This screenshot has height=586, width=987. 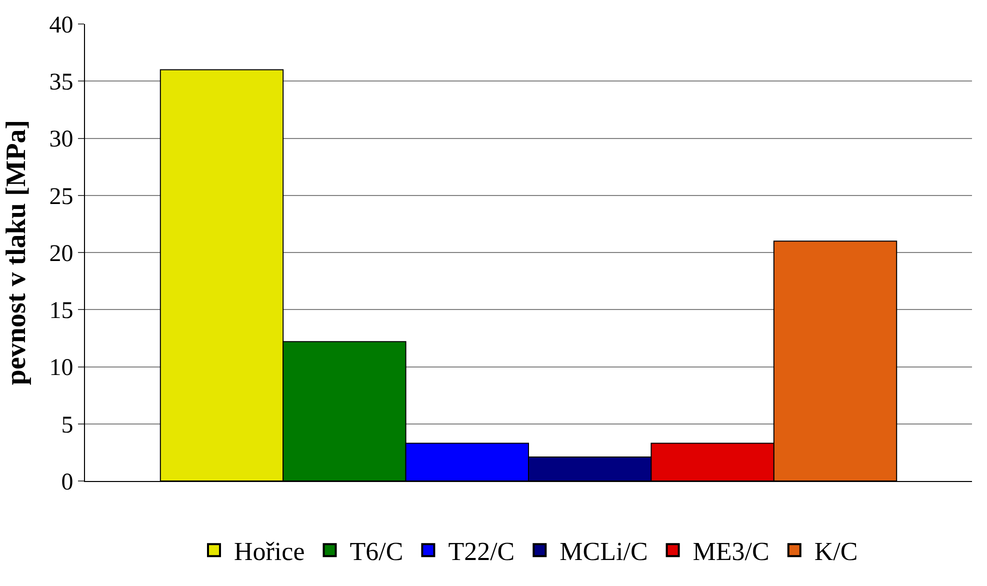 What do you see at coordinates (61, 197) in the screenshot?
I see `y-tick-label: 25` at bounding box center [61, 197].